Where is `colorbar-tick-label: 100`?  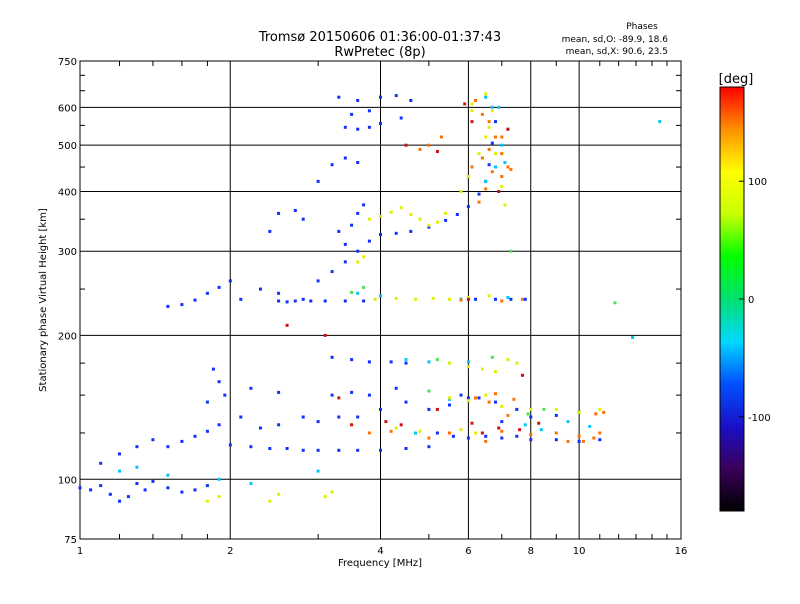 colorbar-tick-label: 100 is located at coordinates (757, 182).